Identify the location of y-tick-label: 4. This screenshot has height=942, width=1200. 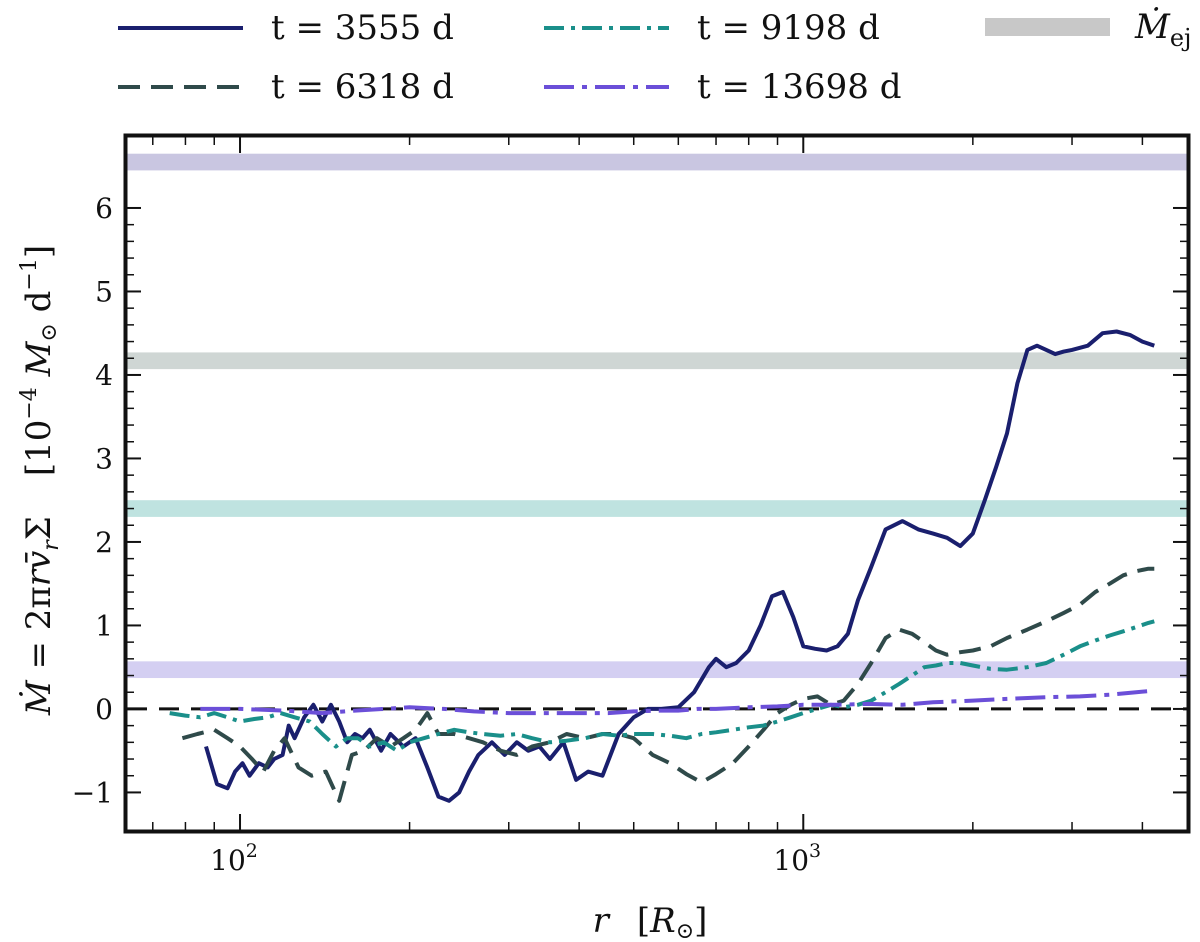
(104, 375).